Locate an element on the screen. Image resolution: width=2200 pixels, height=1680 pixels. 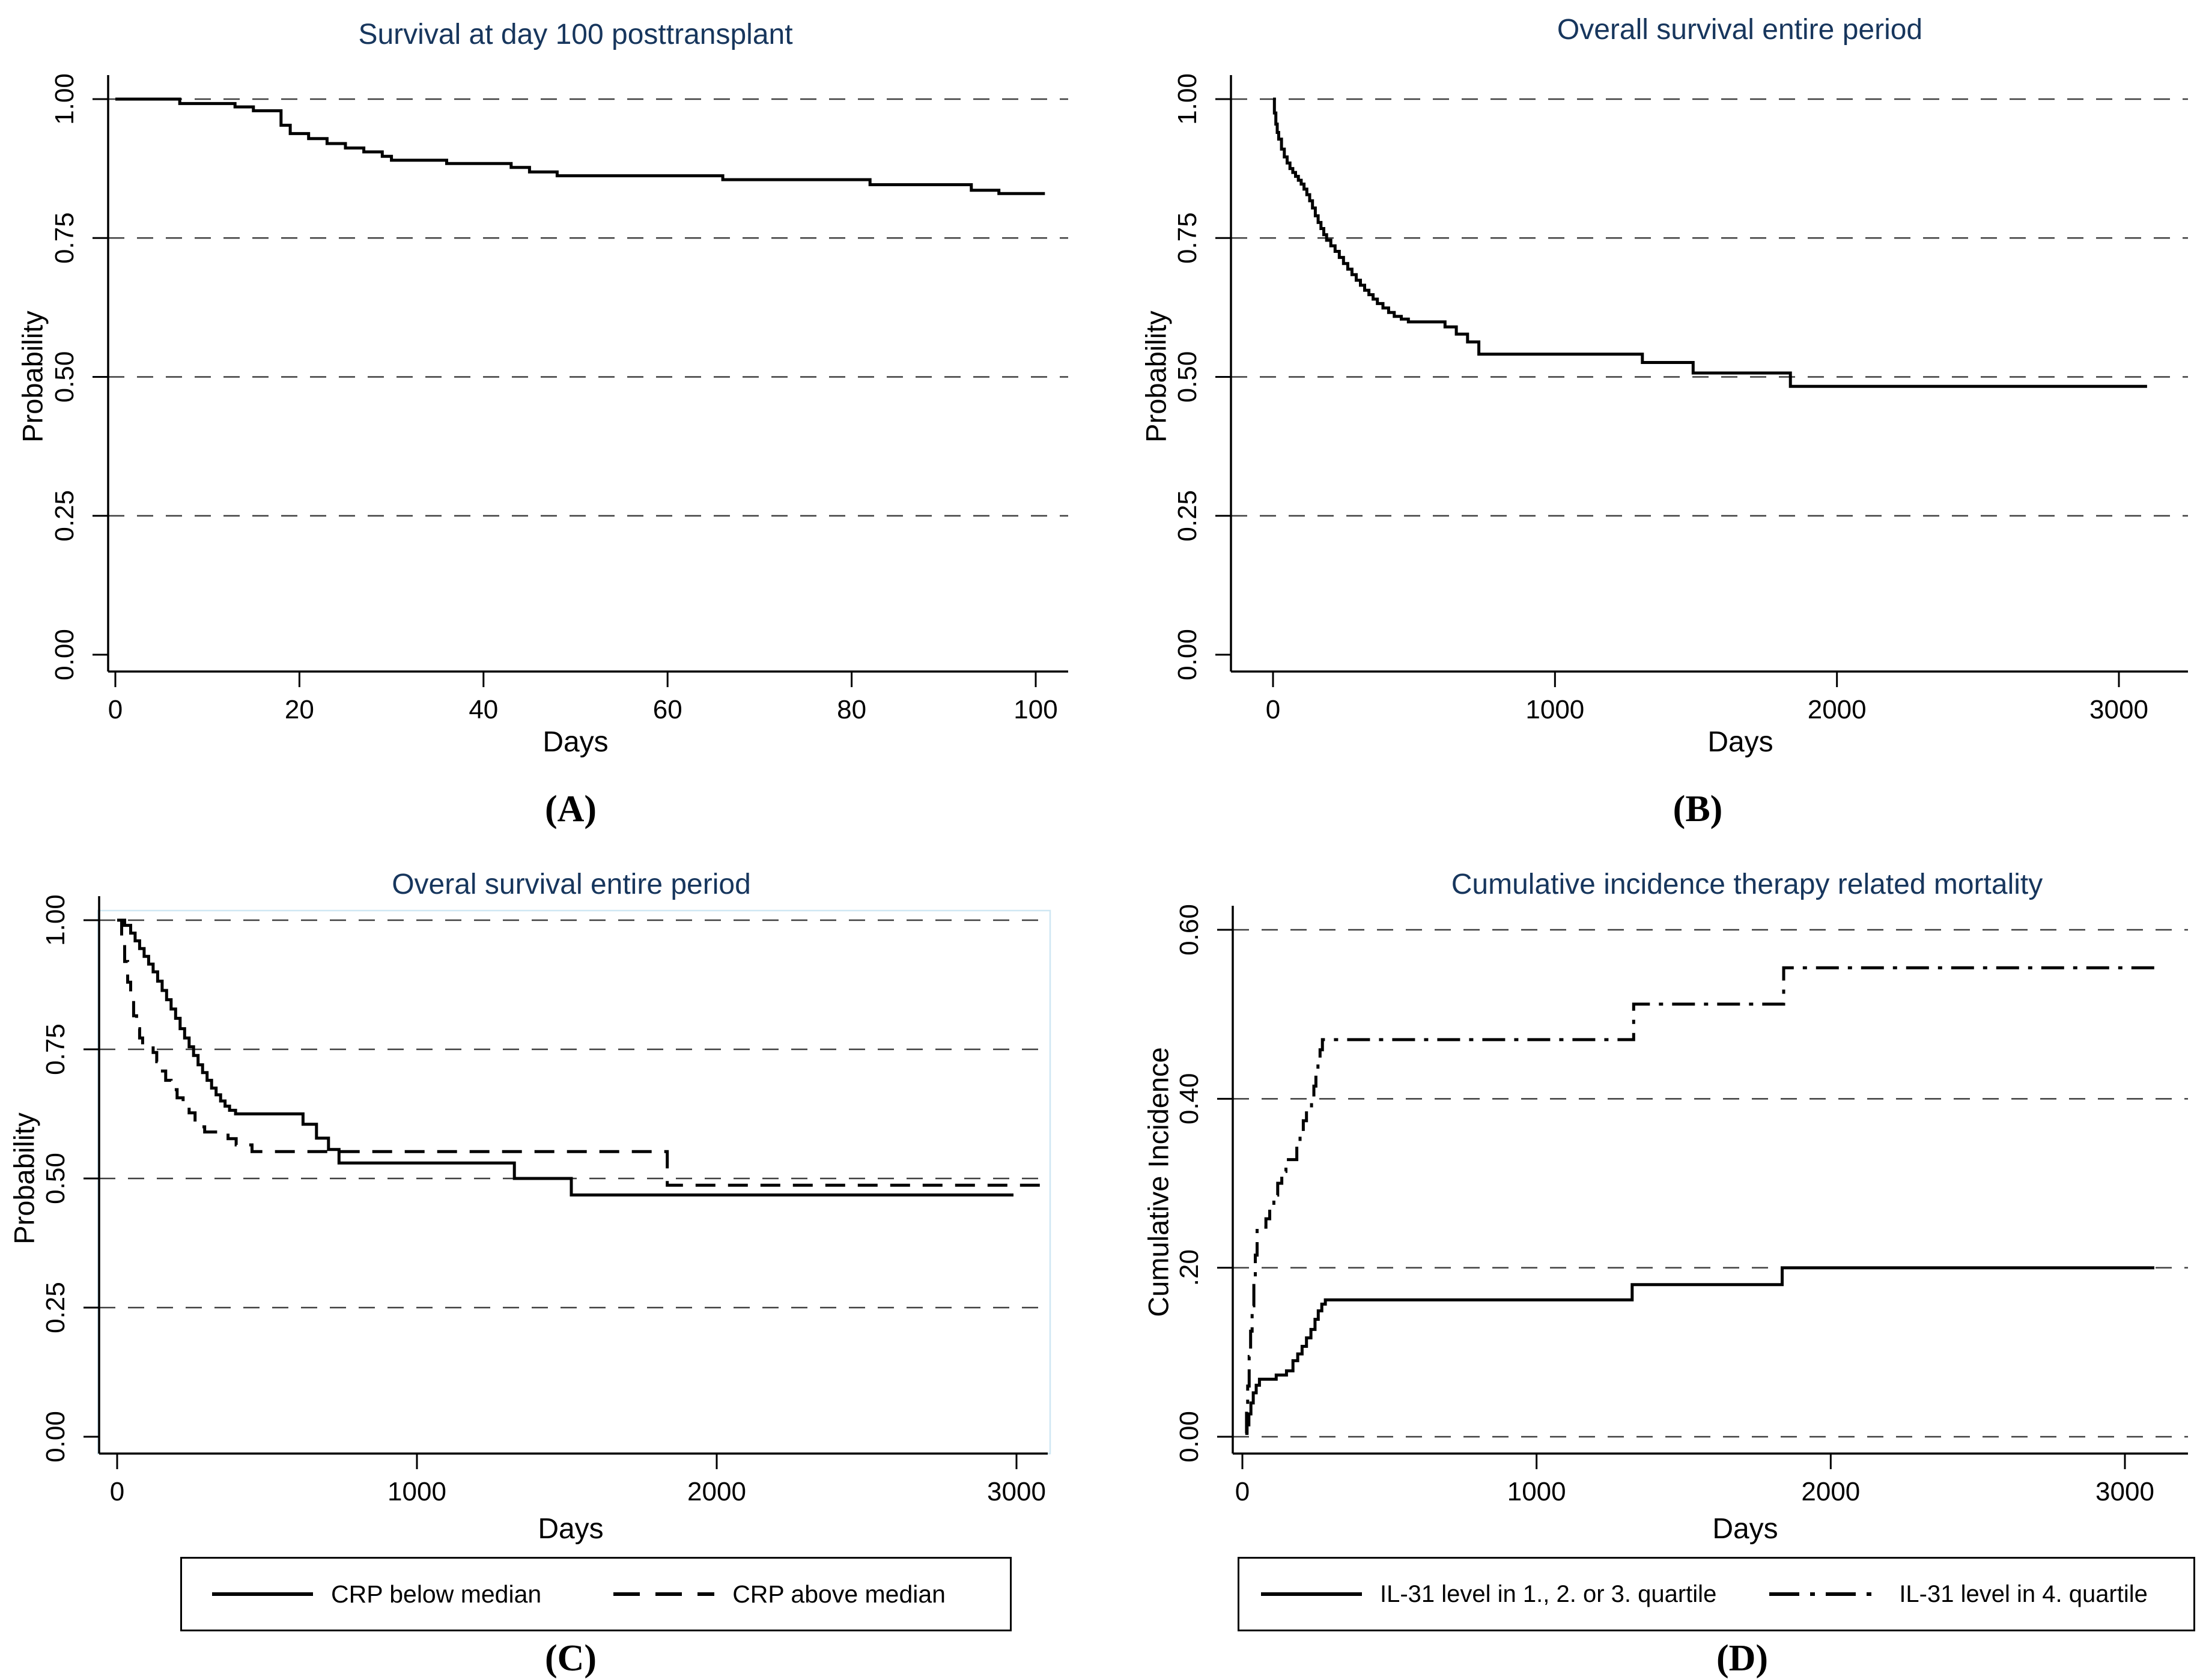
curve-crp-above-median is located at coordinates (582, 1052).